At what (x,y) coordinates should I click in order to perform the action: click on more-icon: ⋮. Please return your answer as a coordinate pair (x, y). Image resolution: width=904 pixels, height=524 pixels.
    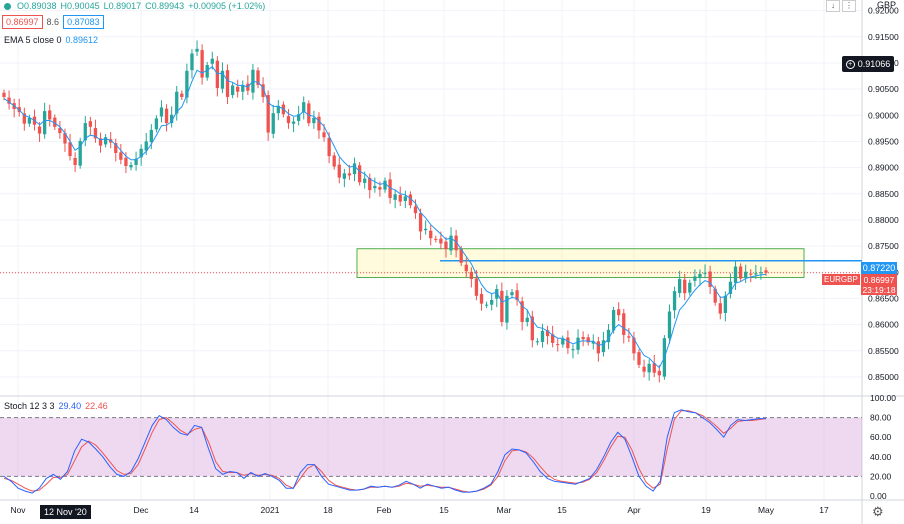
    Looking at the image, I should click on (849, 6).